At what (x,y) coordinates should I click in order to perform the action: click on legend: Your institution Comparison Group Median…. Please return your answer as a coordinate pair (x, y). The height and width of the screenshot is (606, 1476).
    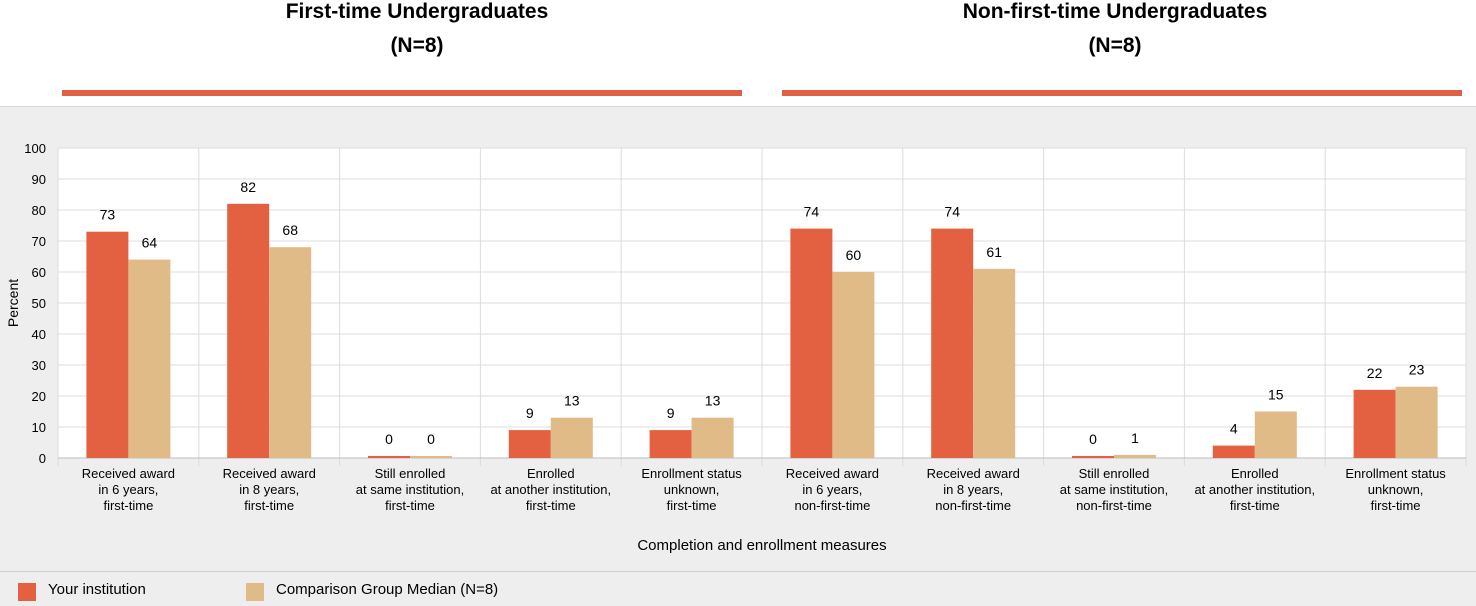
    Looking at the image, I should click on (738, 588).